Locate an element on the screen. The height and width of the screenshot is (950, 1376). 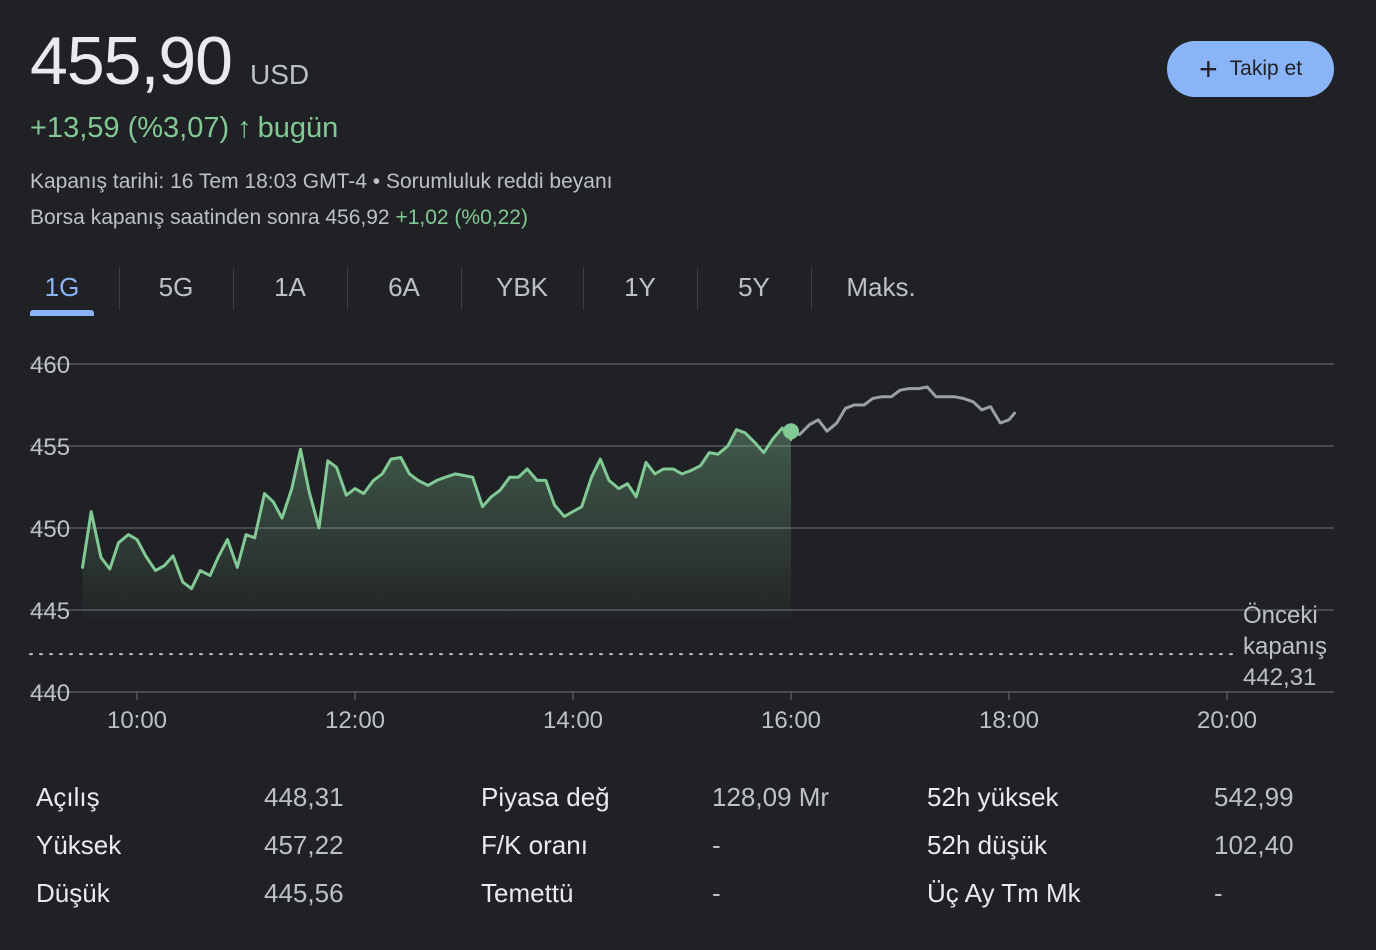
y-tick-label: 445 is located at coordinates (50, 611).